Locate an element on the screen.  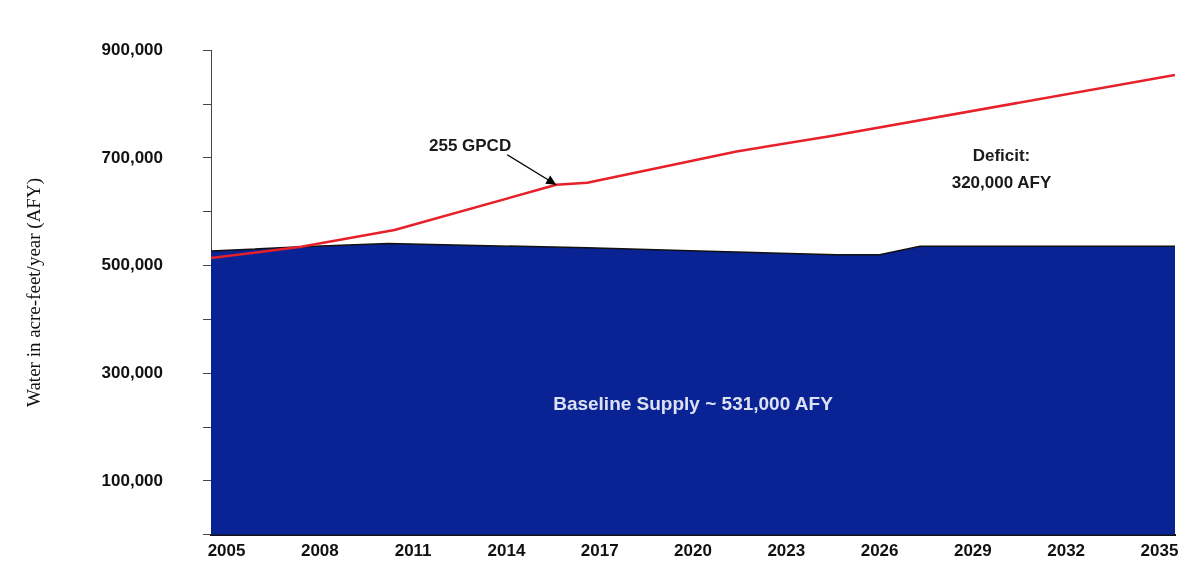
x-tick-label: 2029 is located at coordinates (972, 550).